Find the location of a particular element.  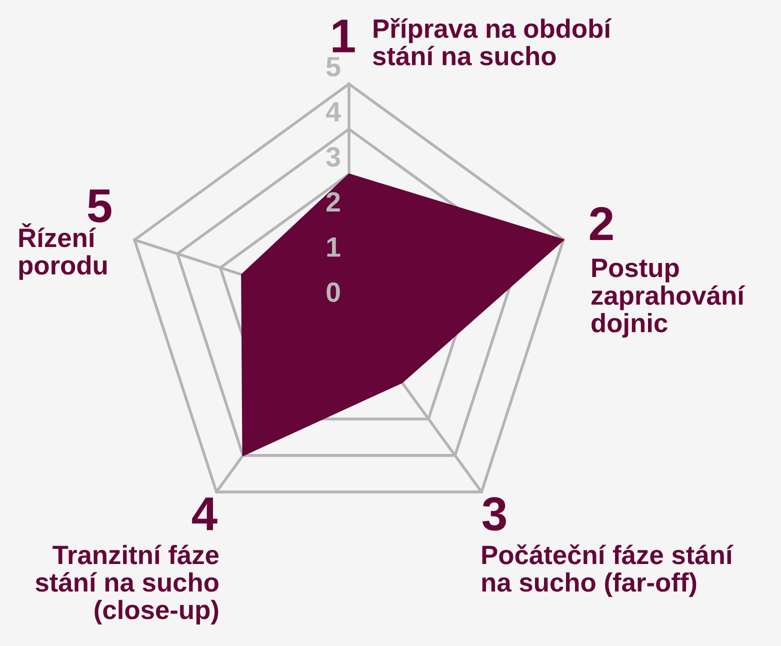

text: 3 is located at coordinates (494, 514).